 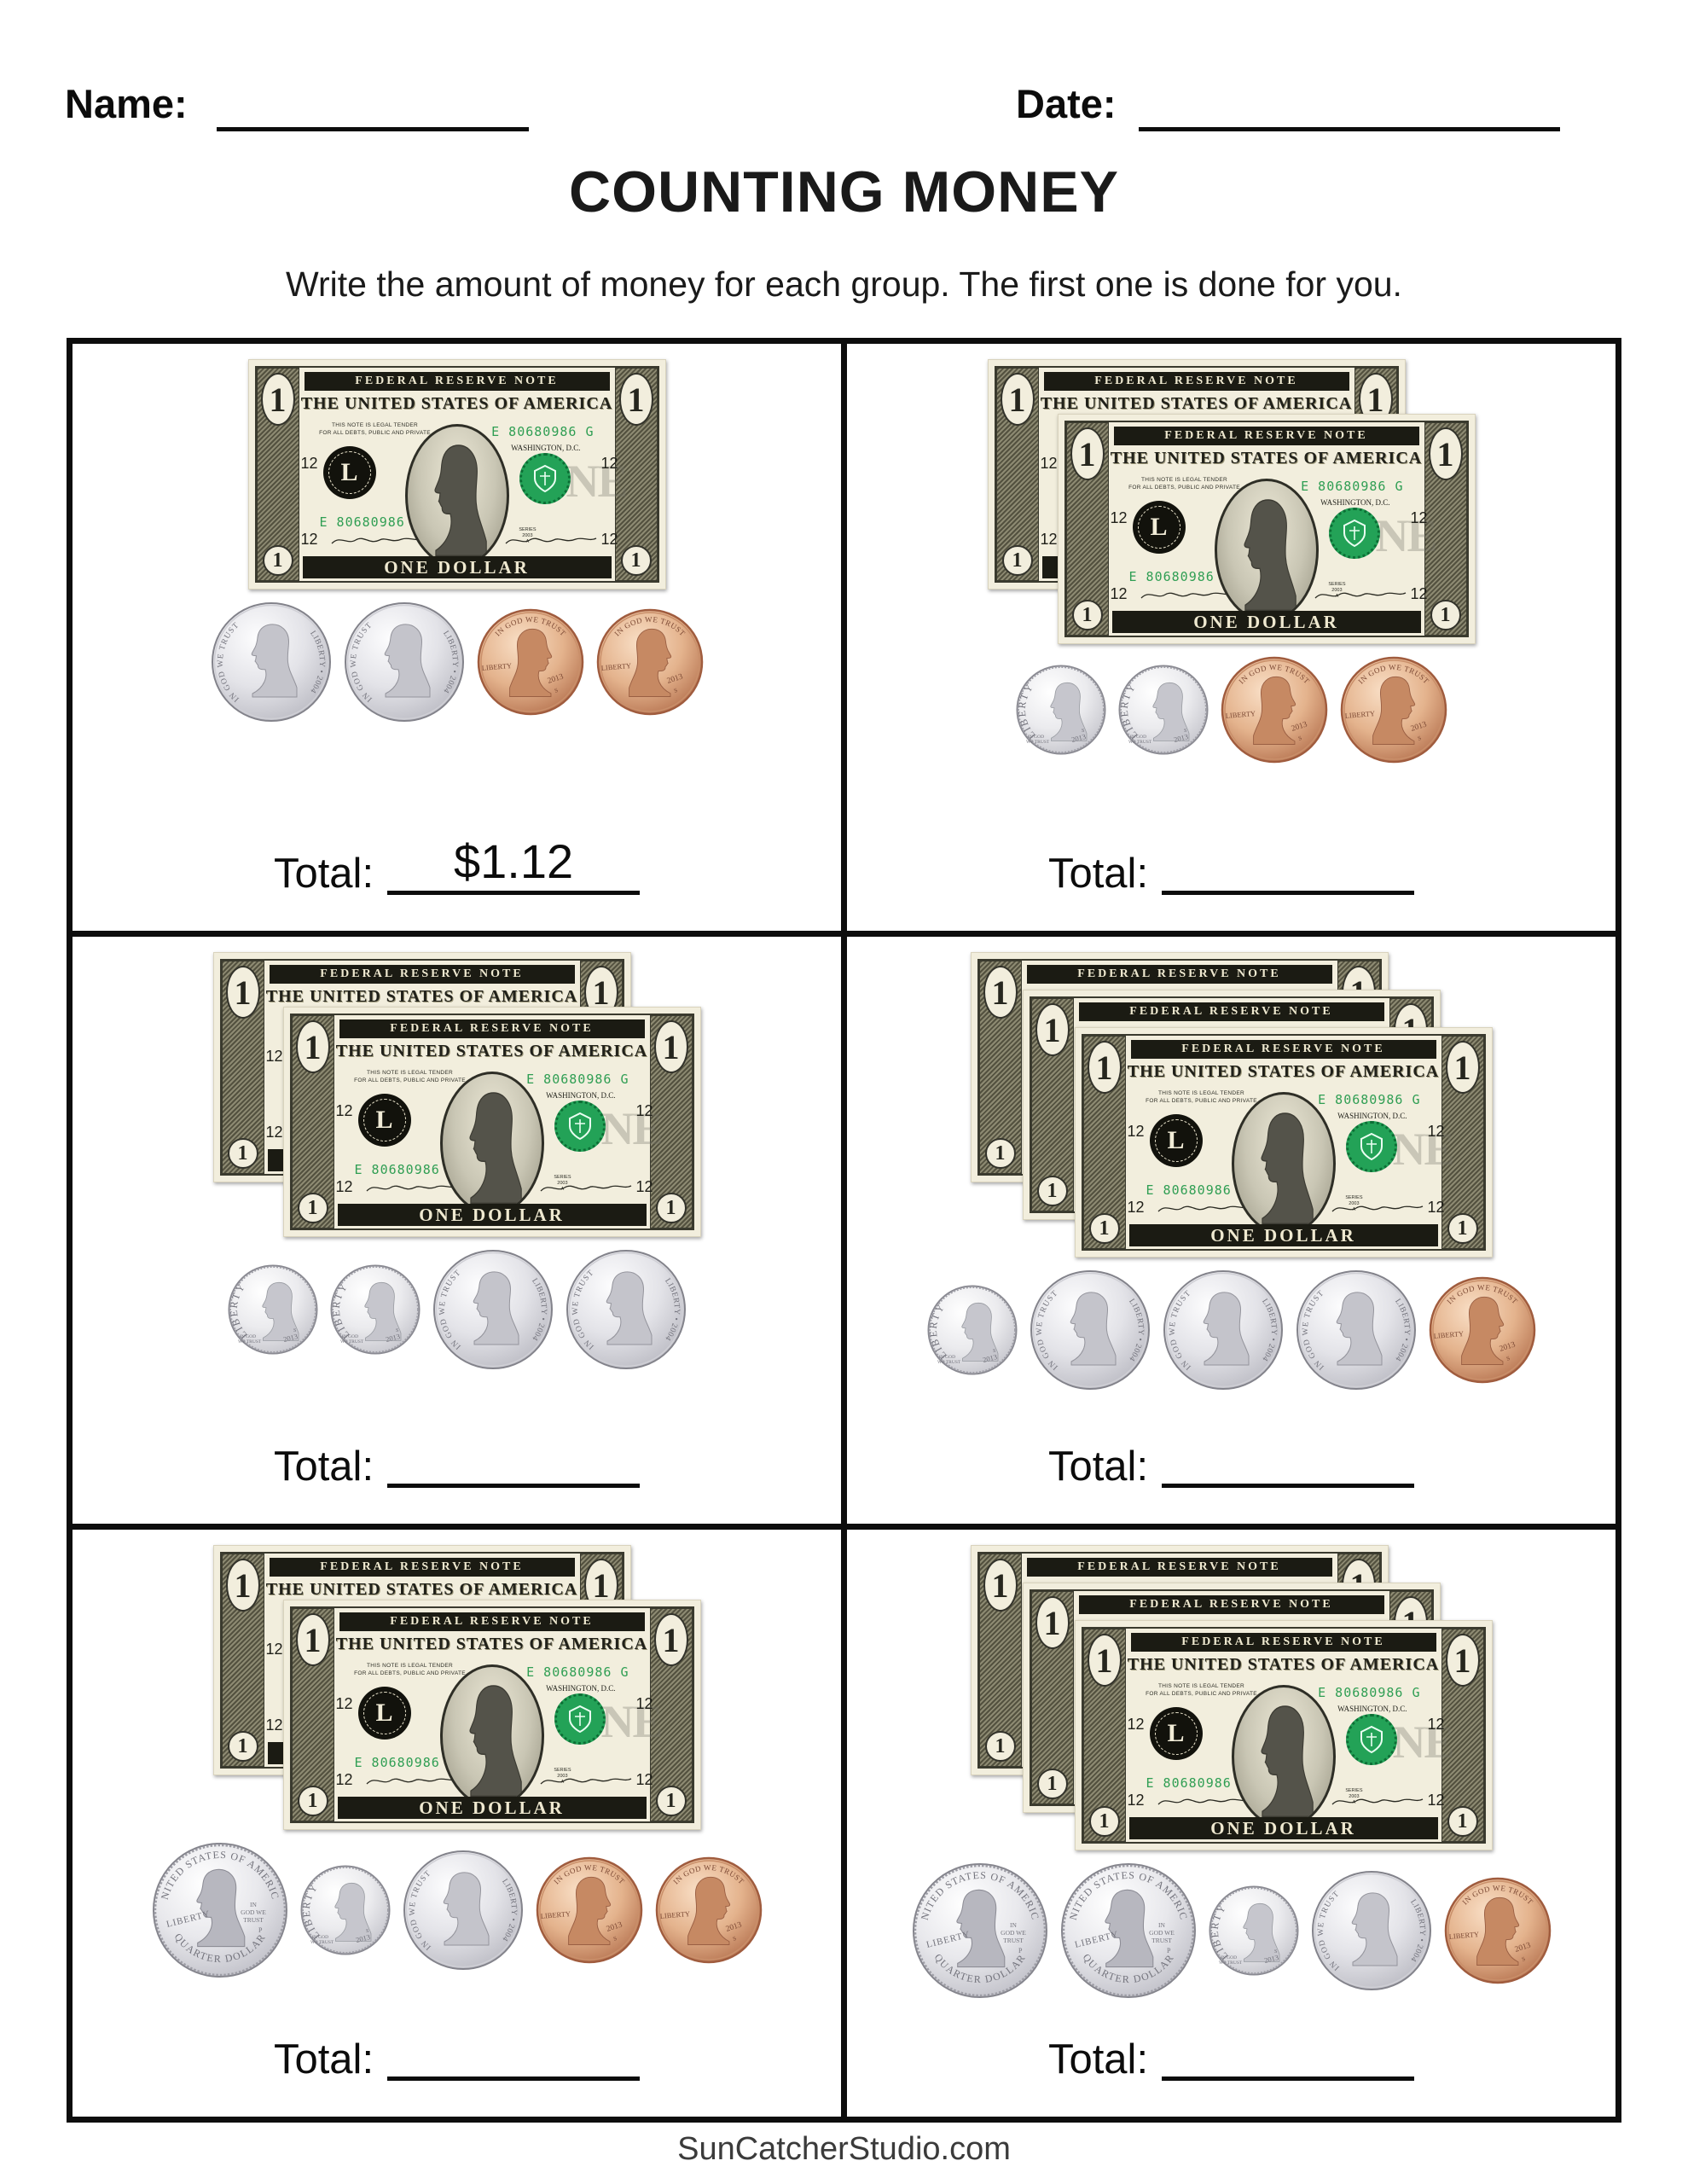 What do you see at coordinates (1176, 1141) in the screenshot?
I see `federal-reserve-seal: L` at bounding box center [1176, 1141].